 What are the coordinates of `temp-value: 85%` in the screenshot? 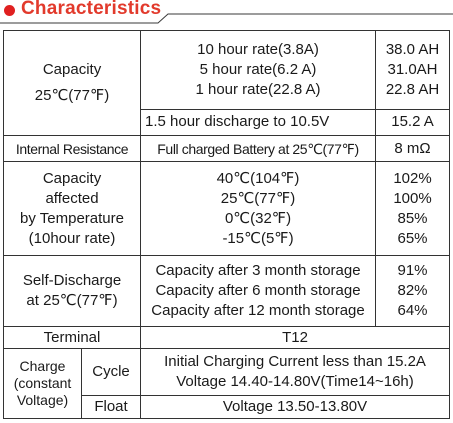 It's located at (412, 218).